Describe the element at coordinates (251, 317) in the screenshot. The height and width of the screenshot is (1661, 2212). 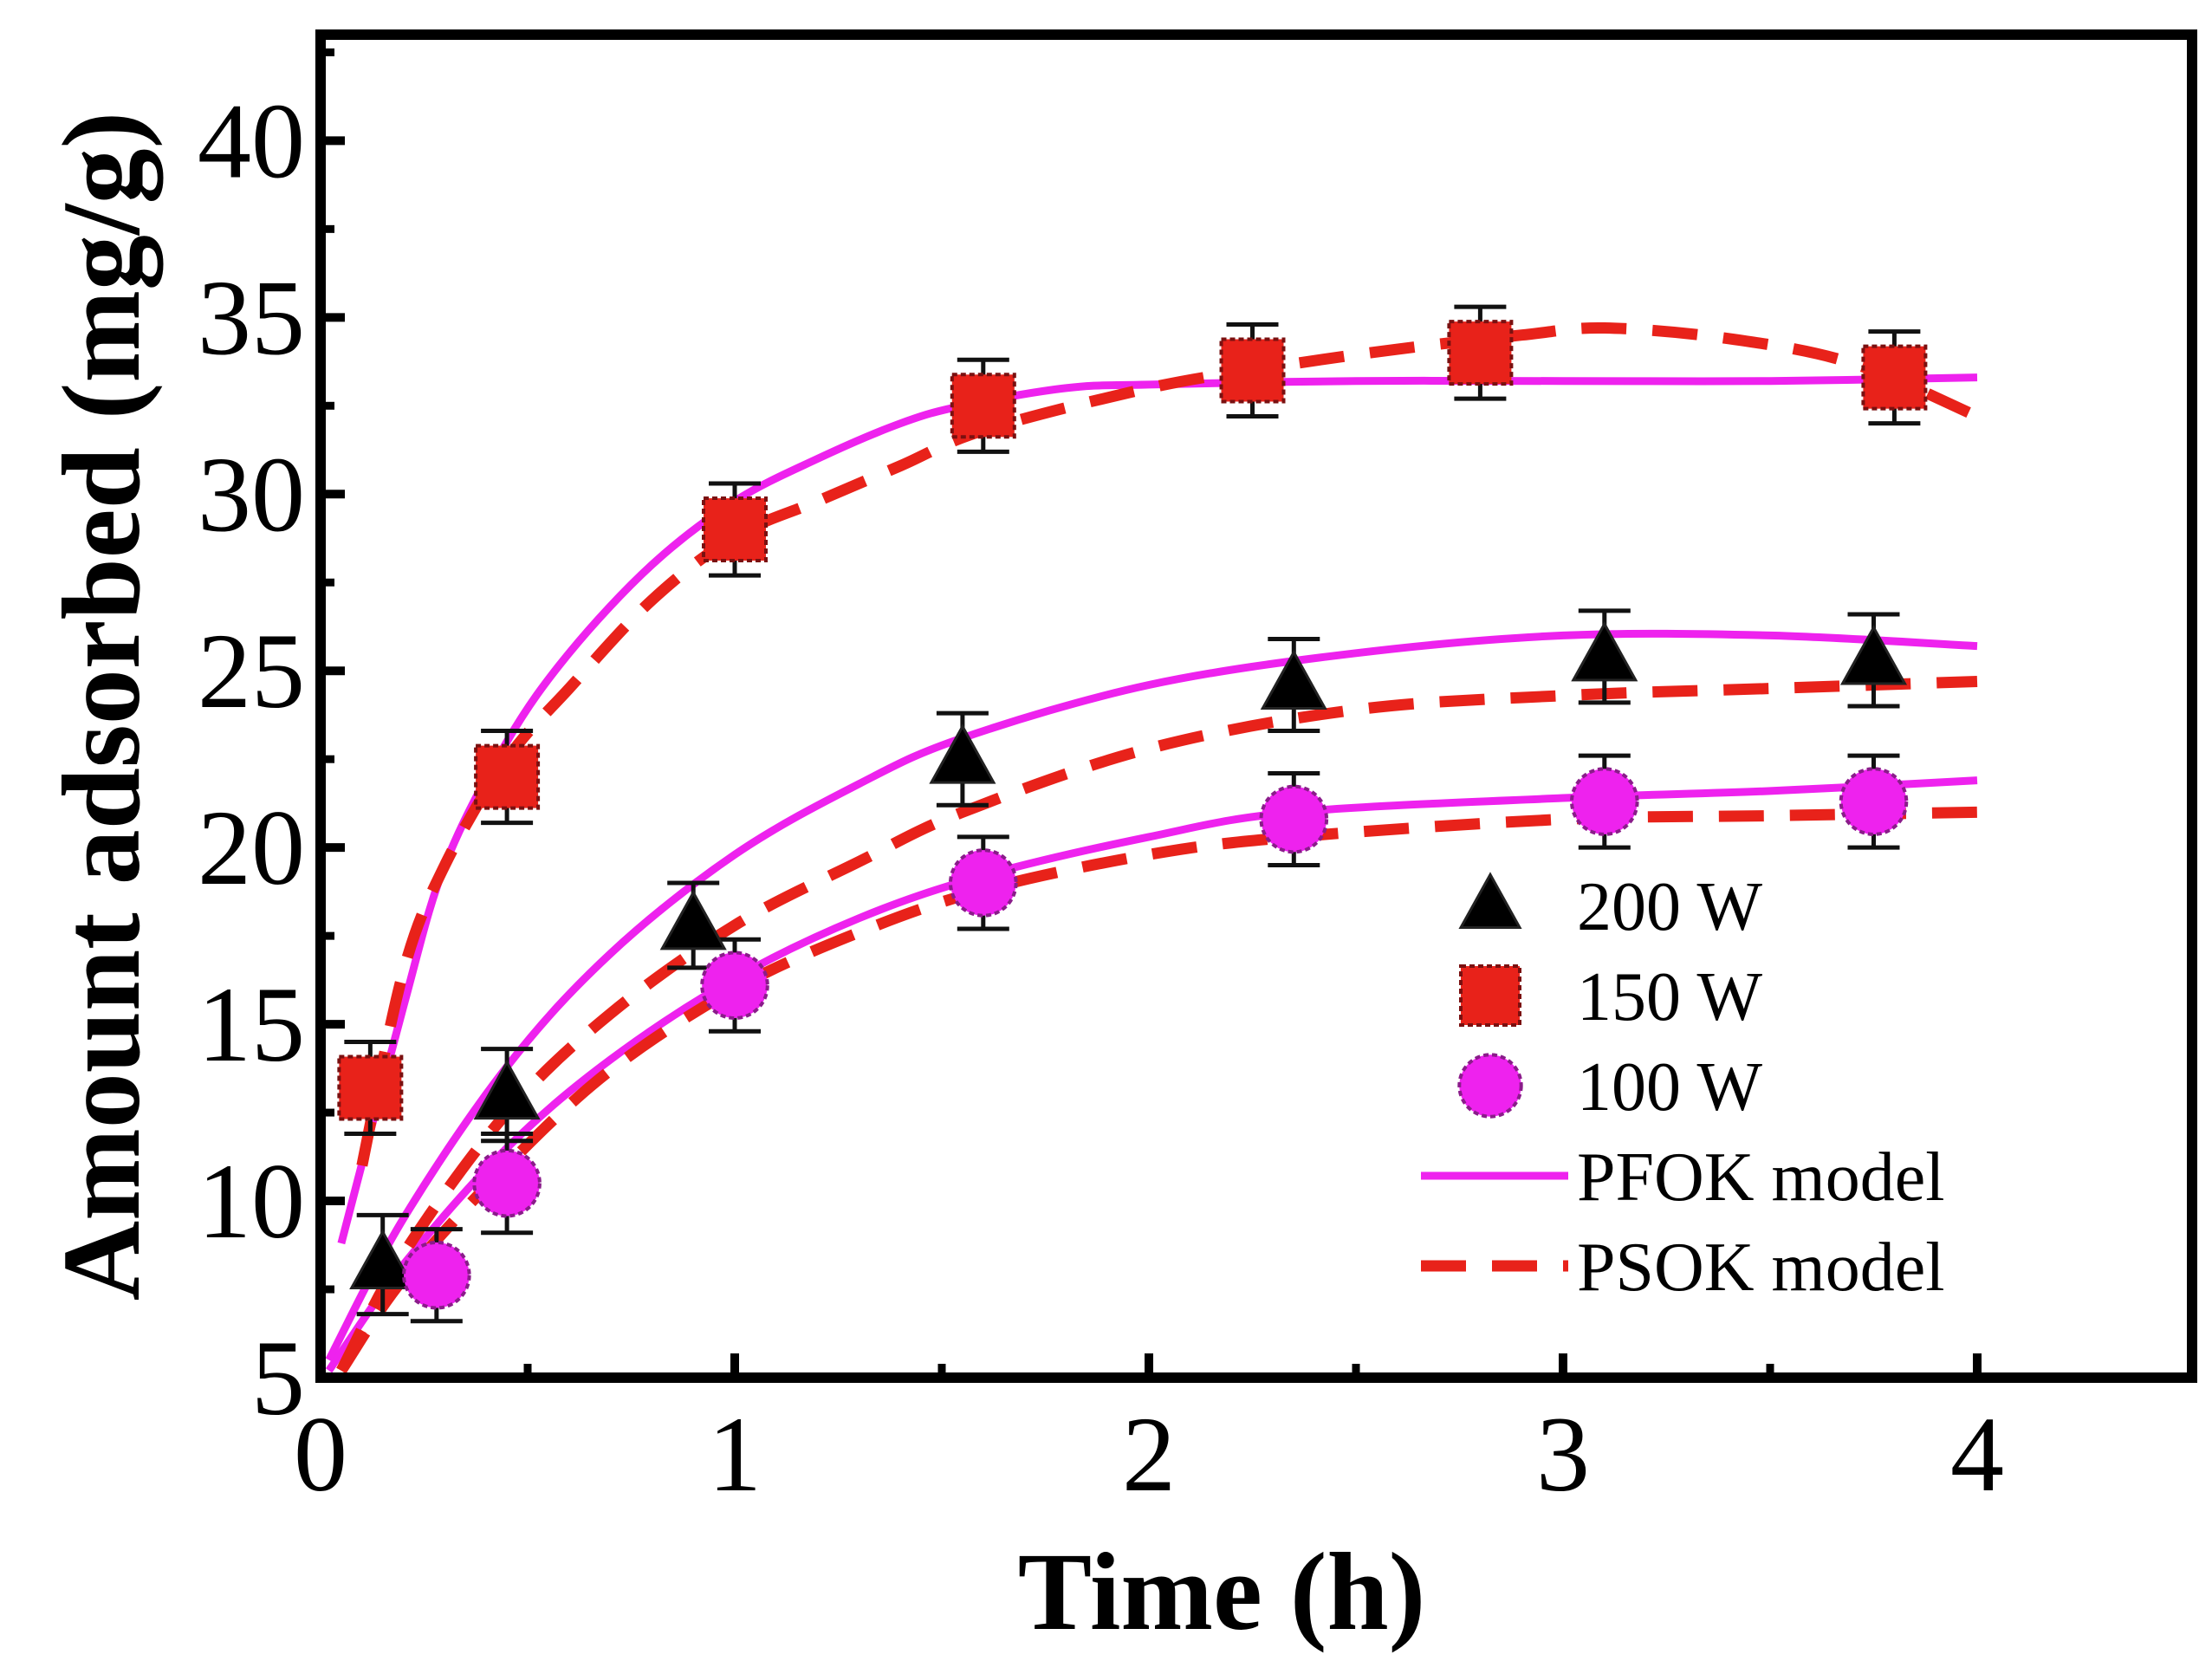
I see `y-tick-label: 35` at that location.